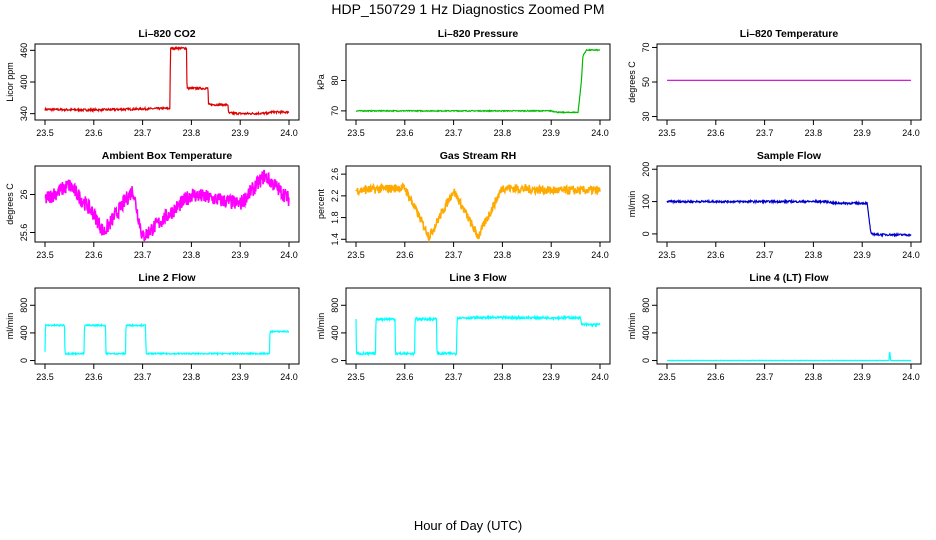 This screenshot has width=936, height=540. I want to click on y-tick-label: 800, so click(24, 305).